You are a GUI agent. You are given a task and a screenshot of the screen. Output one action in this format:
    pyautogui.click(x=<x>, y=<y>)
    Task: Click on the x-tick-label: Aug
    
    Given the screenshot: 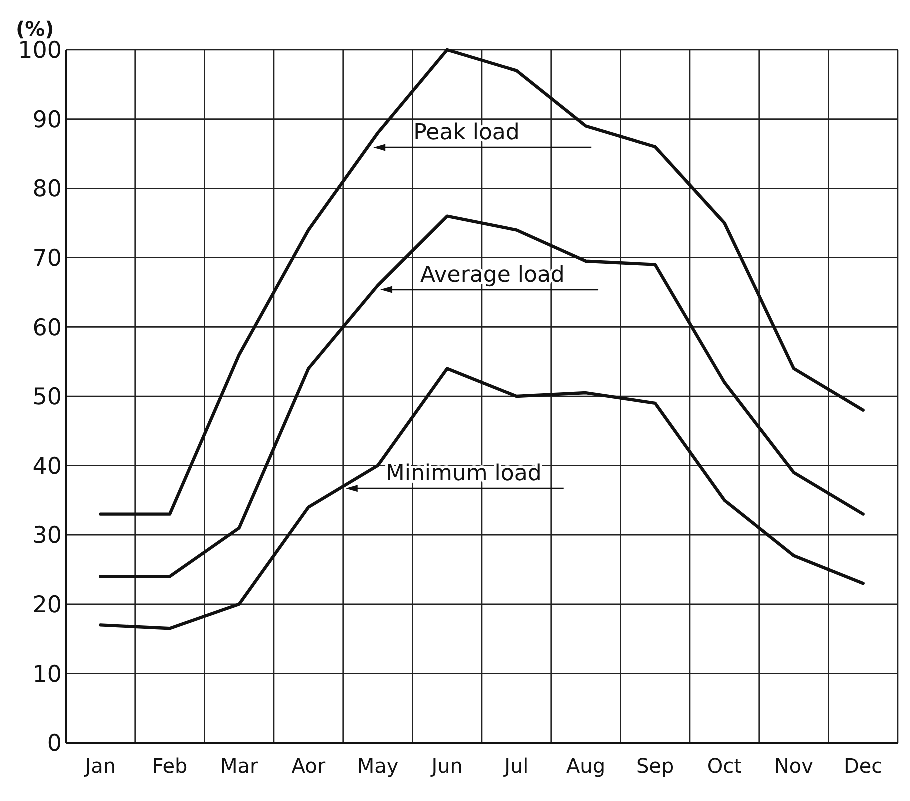 What is the action you would take?
    pyautogui.click(x=586, y=766)
    